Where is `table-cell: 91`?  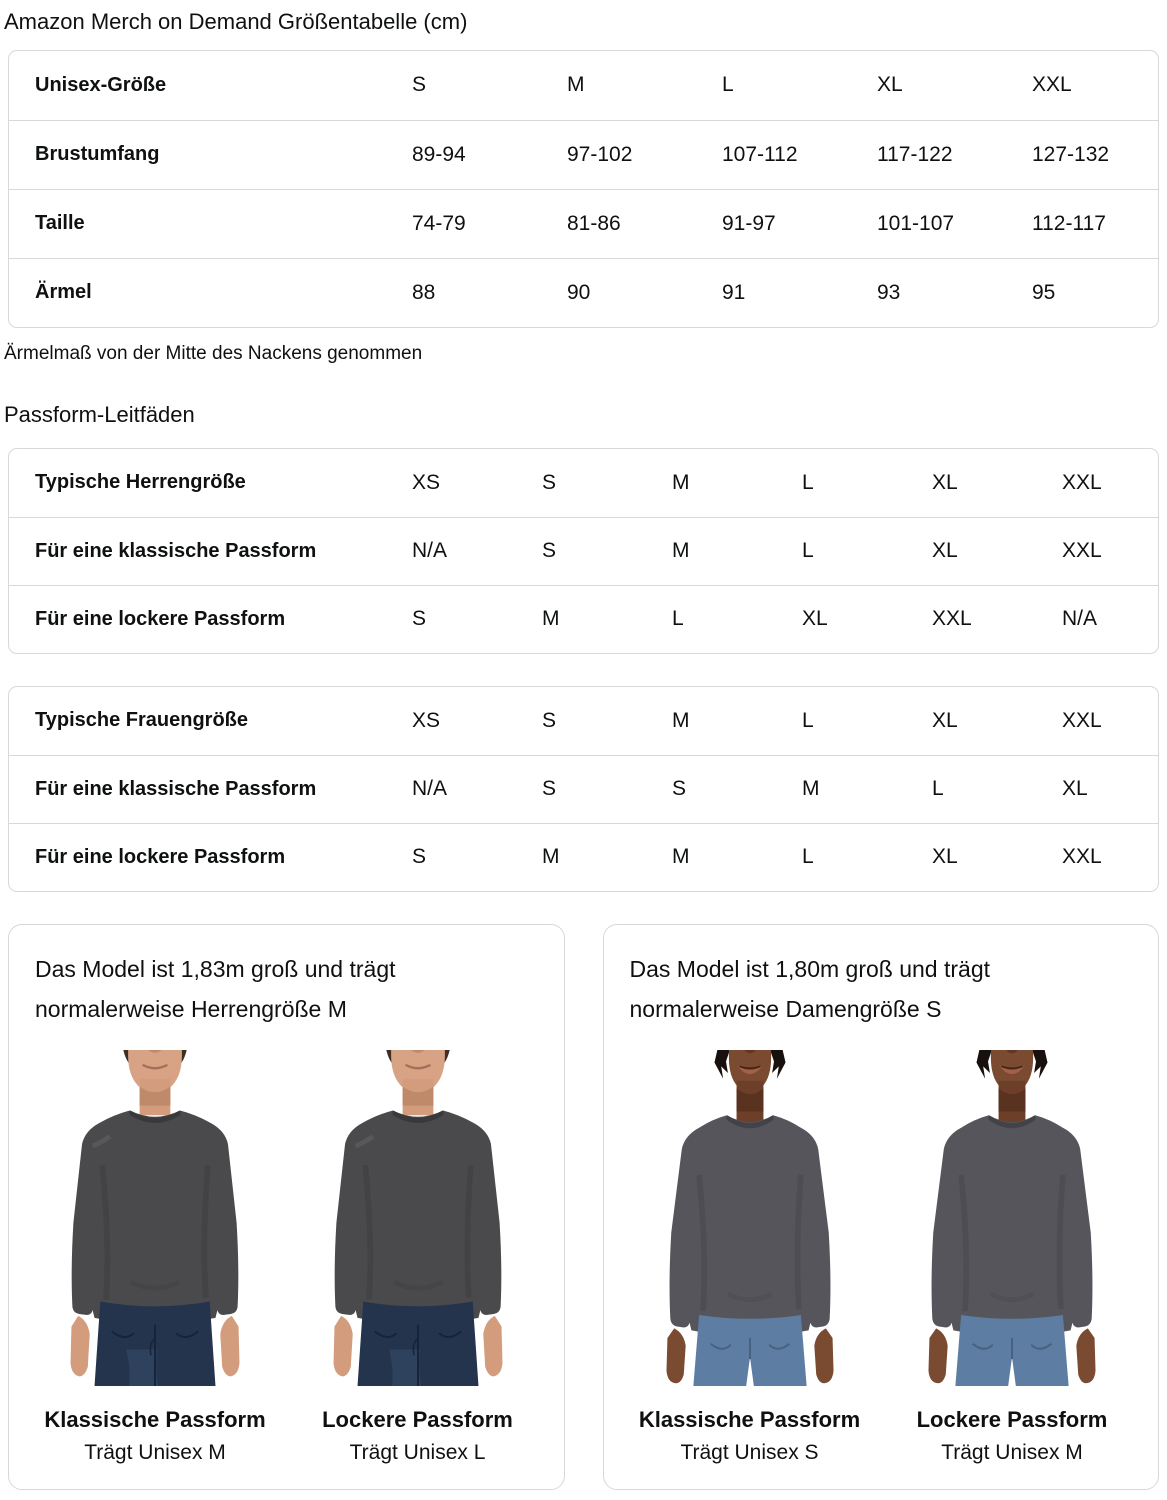 table-cell: 91 is located at coordinates (734, 292).